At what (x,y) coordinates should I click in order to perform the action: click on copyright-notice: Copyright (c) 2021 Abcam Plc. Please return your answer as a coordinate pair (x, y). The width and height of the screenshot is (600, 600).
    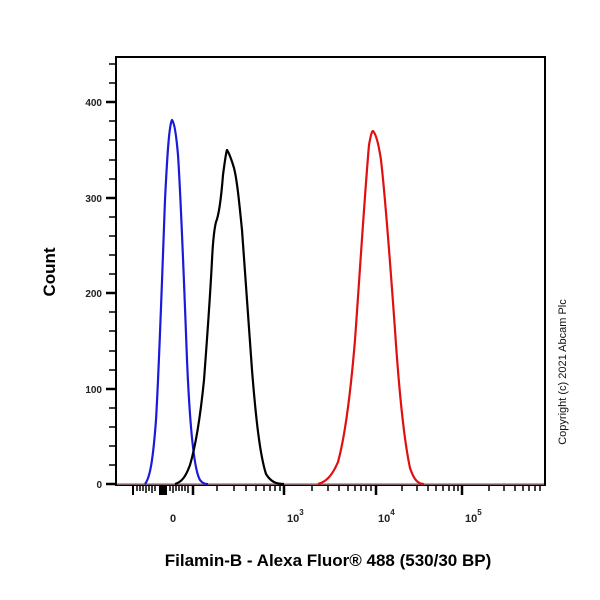
    Looking at the image, I should click on (563, 372).